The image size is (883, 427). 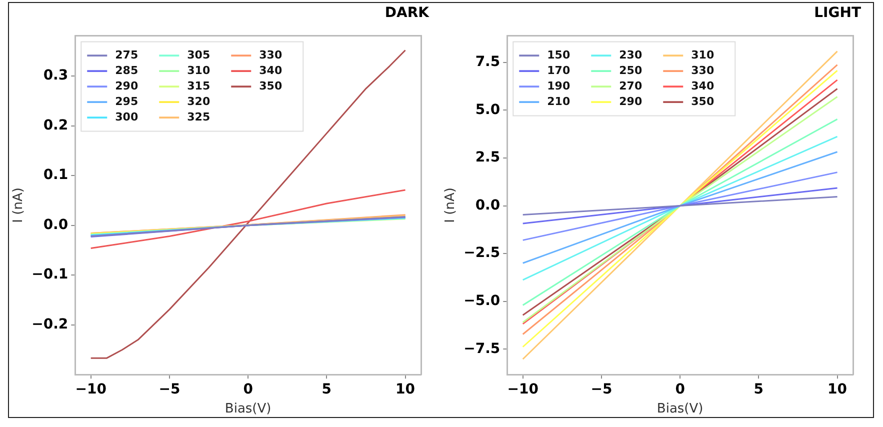 I want to click on y-tick-label: 0.3, so click(x=55, y=76).